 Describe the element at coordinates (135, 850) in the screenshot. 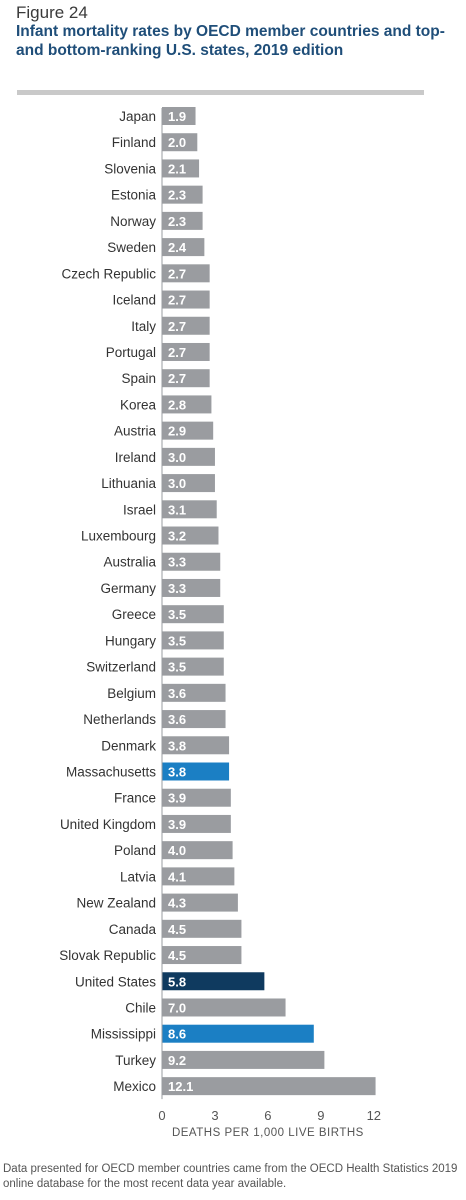

I see `category-label: Poland` at that location.